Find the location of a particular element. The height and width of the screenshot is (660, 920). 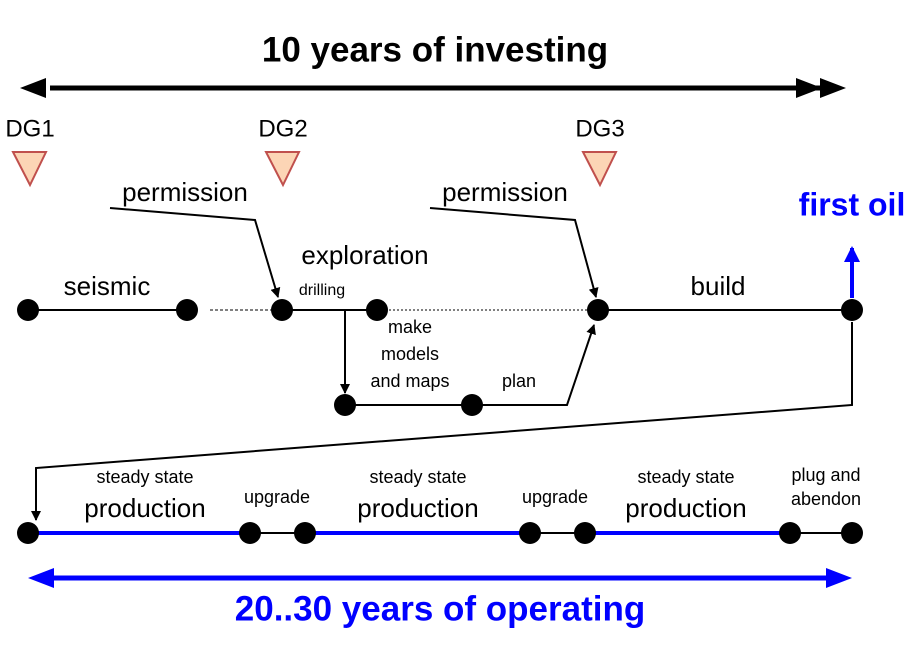

gate-label: DG3 is located at coordinates (599, 128).